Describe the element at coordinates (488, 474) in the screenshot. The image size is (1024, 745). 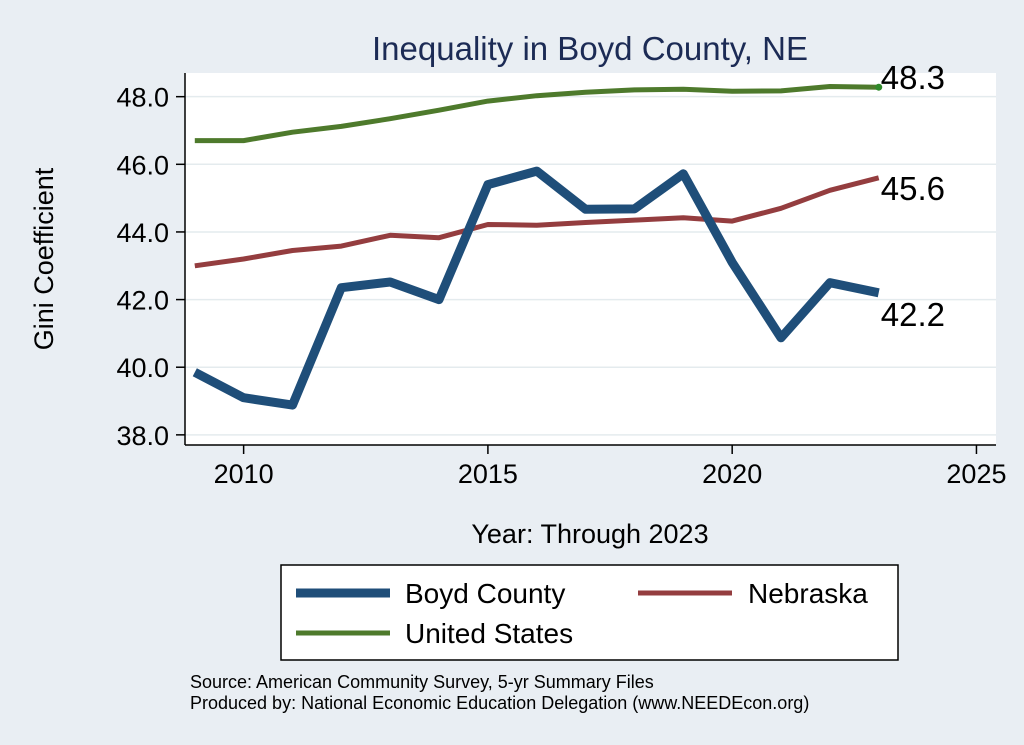
I see `x-tick-label: 2015` at that location.